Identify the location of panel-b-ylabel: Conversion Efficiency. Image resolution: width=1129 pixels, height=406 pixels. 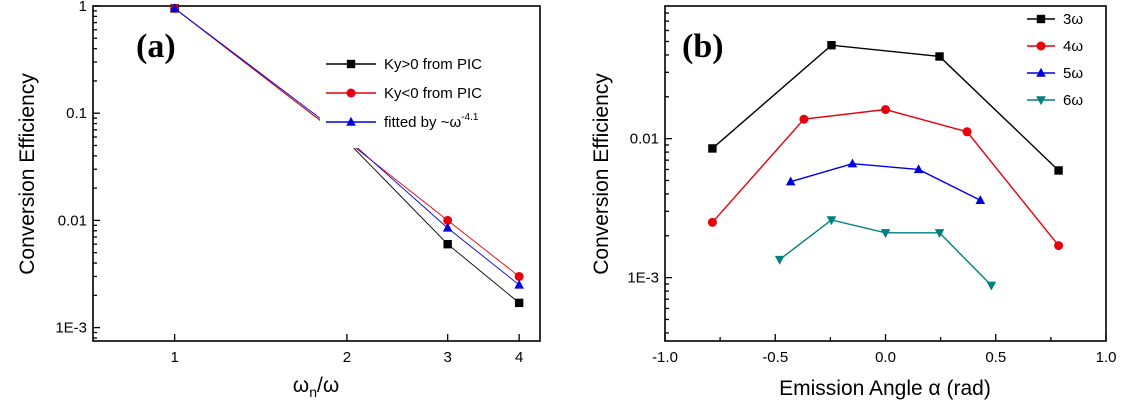
(601, 174).